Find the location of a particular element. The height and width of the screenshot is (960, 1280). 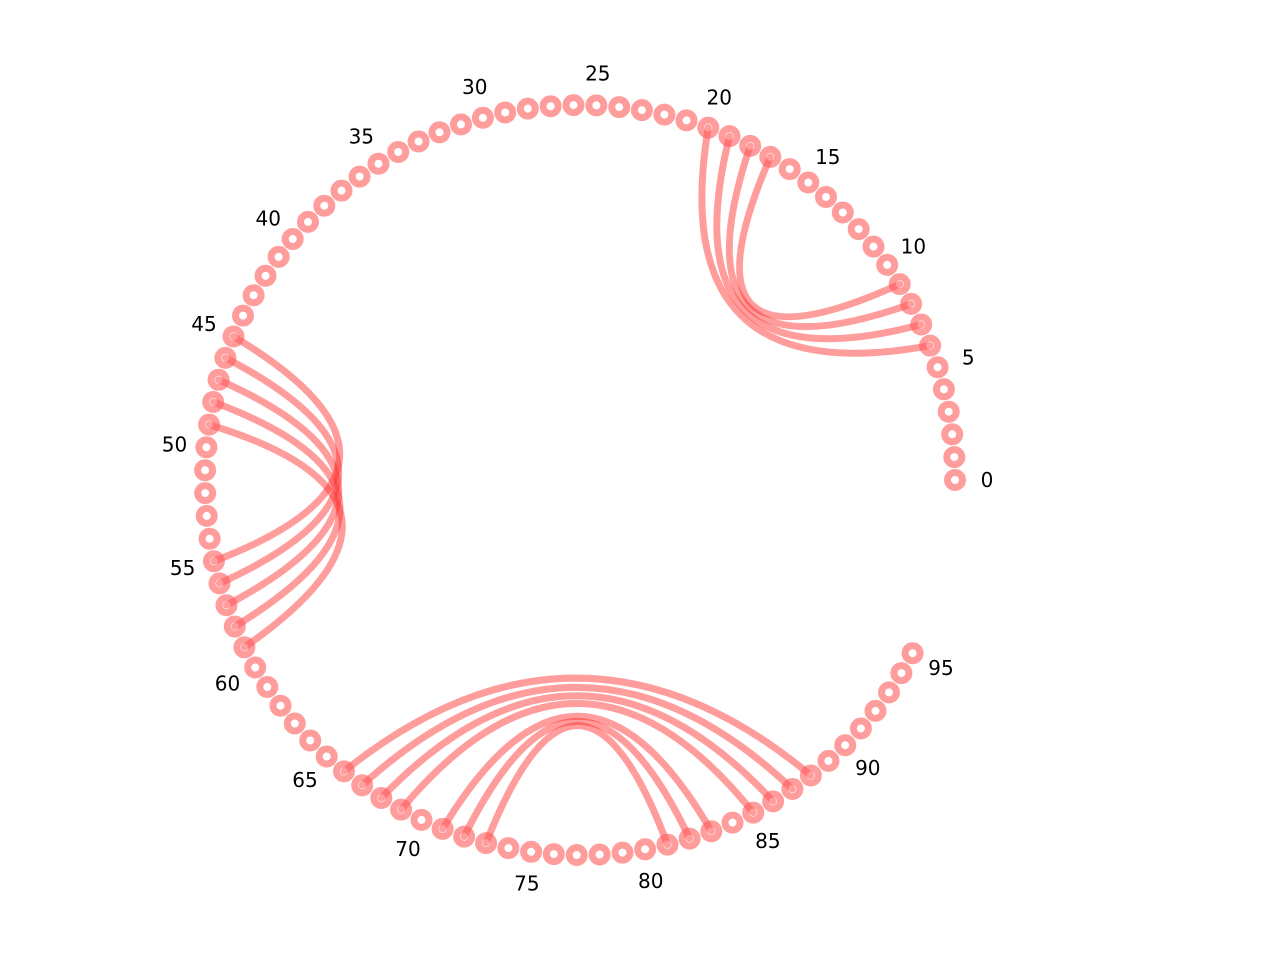

tick-label-15: 15 is located at coordinates (827, 157).